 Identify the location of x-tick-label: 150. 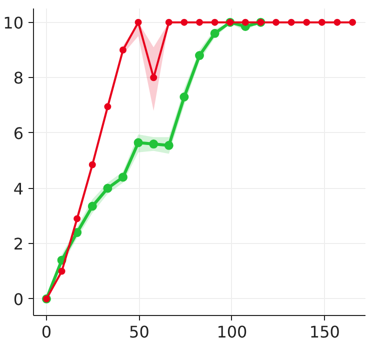
(324, 331).